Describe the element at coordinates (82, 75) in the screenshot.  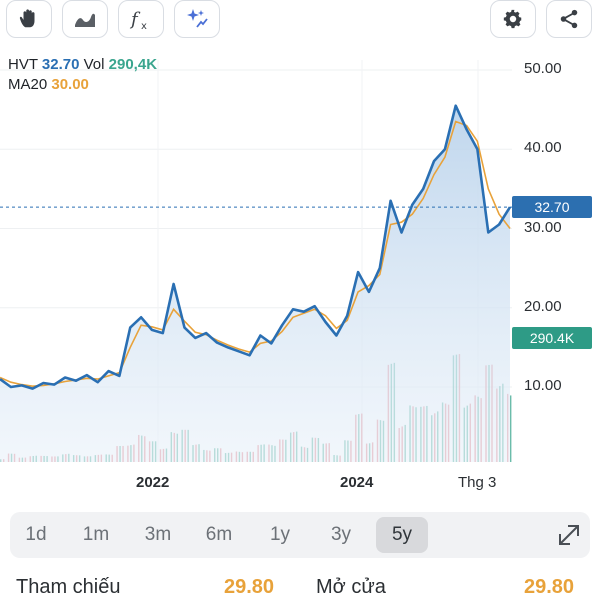
I see `chart-legend: HVT 32.70 Vol 290,4K MA20 30.00` at that location.